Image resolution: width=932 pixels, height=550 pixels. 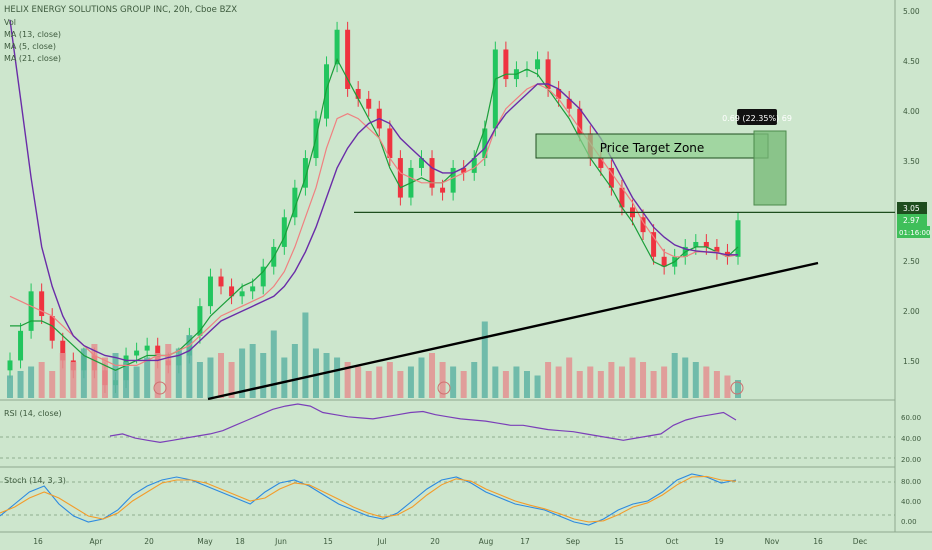 What do you see at coordinates (10, 22) in the screenshot?
I see `legend-vol: Vol` at bounding box center [10, 22].